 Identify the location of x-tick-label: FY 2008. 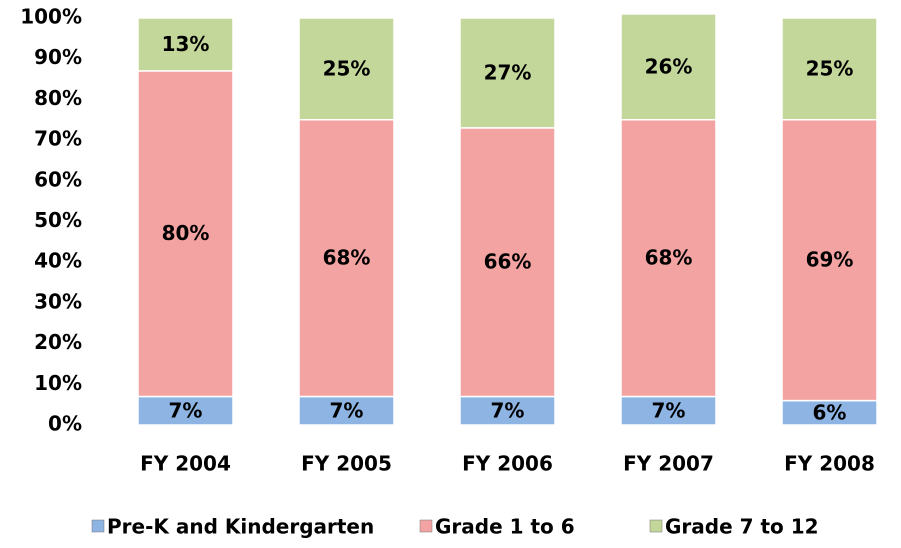
(829, 464).